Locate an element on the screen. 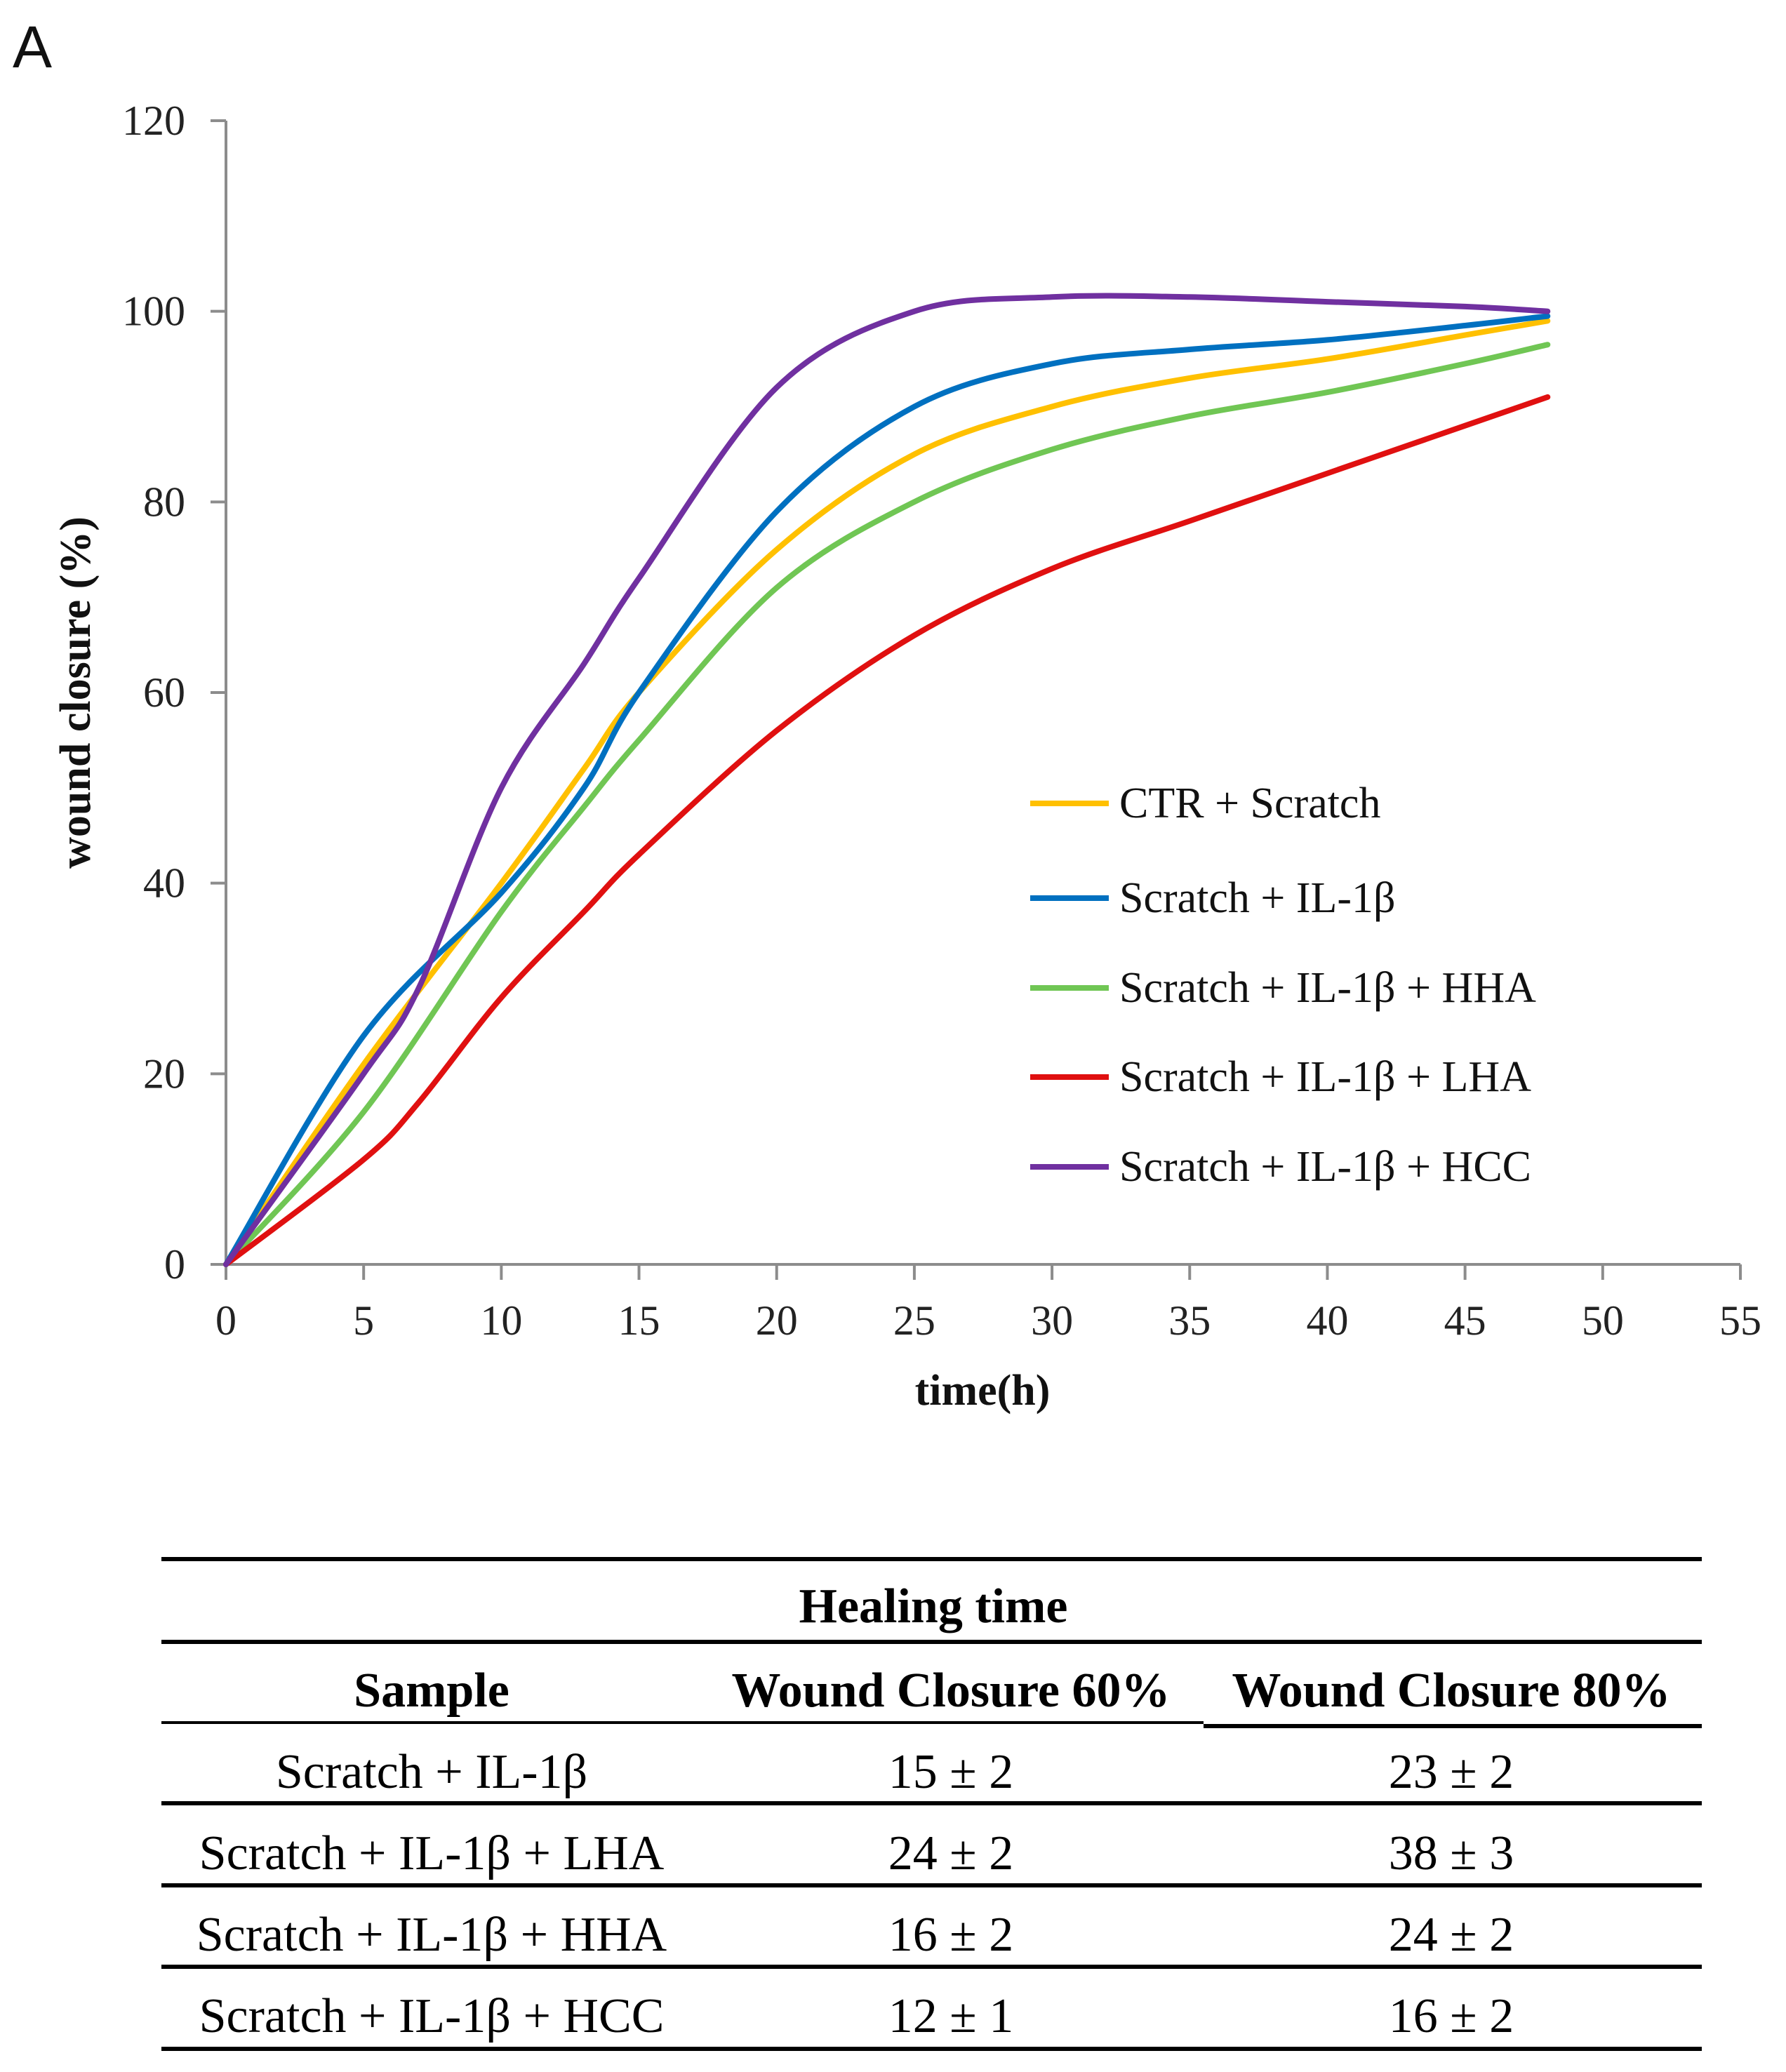 The image size is (1786, 2072). x-tick-label: 45 is located at coordinates (1465, 1320).